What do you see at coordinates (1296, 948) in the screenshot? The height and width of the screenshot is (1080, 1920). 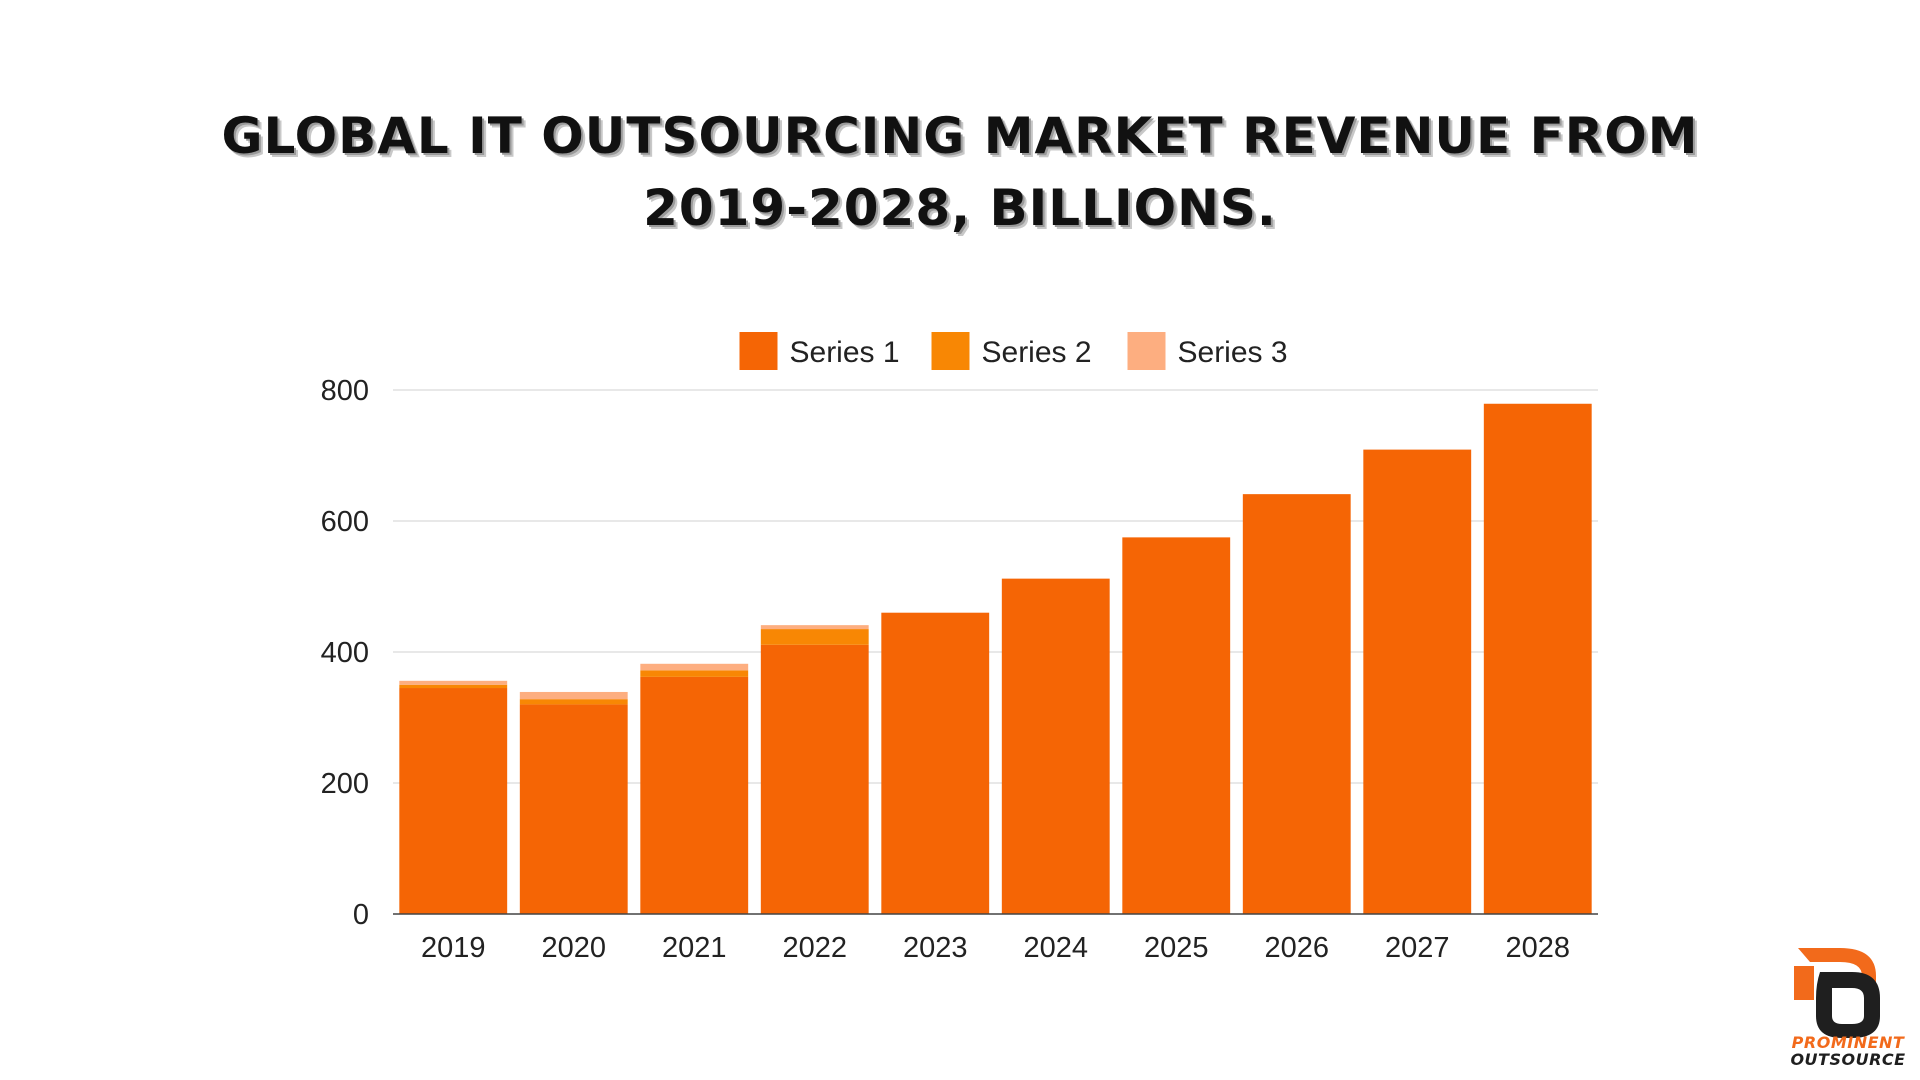 I see `x-tick-label: 2026` at bounding box center [1296, 948].